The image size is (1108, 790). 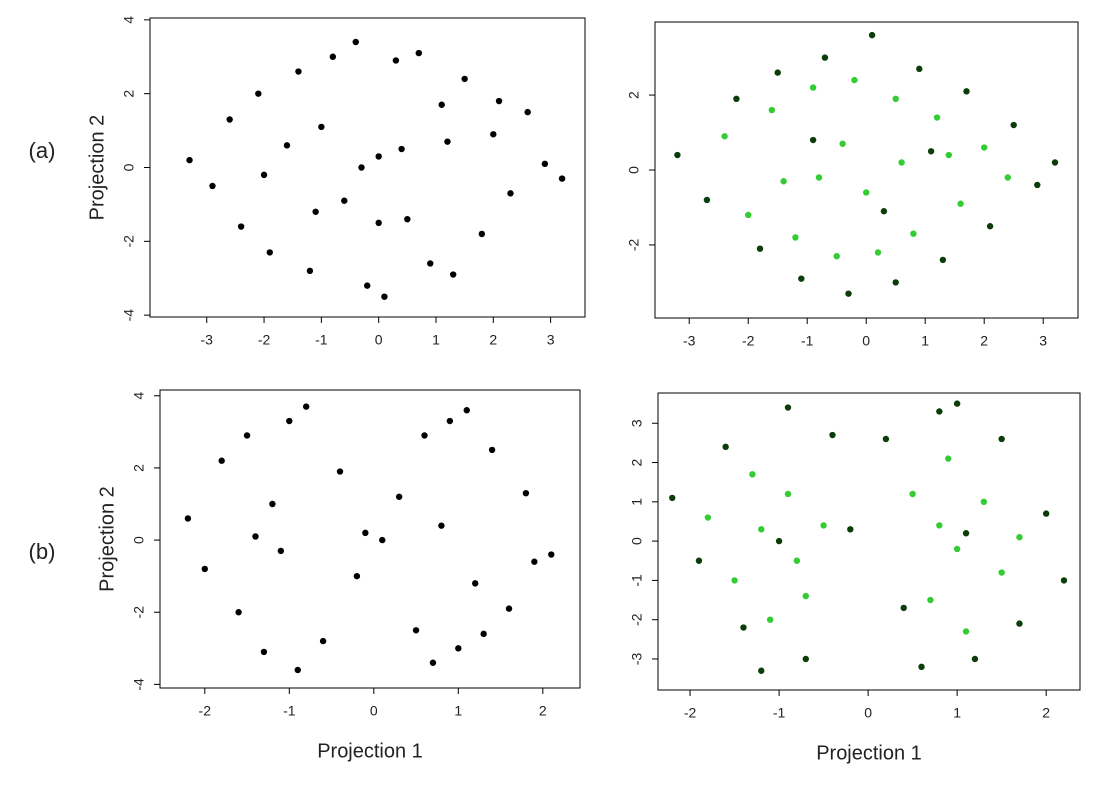 What do you see at coordinates (129, 315) in the screenshot?
I see `y-tick-label: -4` at bounding box center [129, 315].